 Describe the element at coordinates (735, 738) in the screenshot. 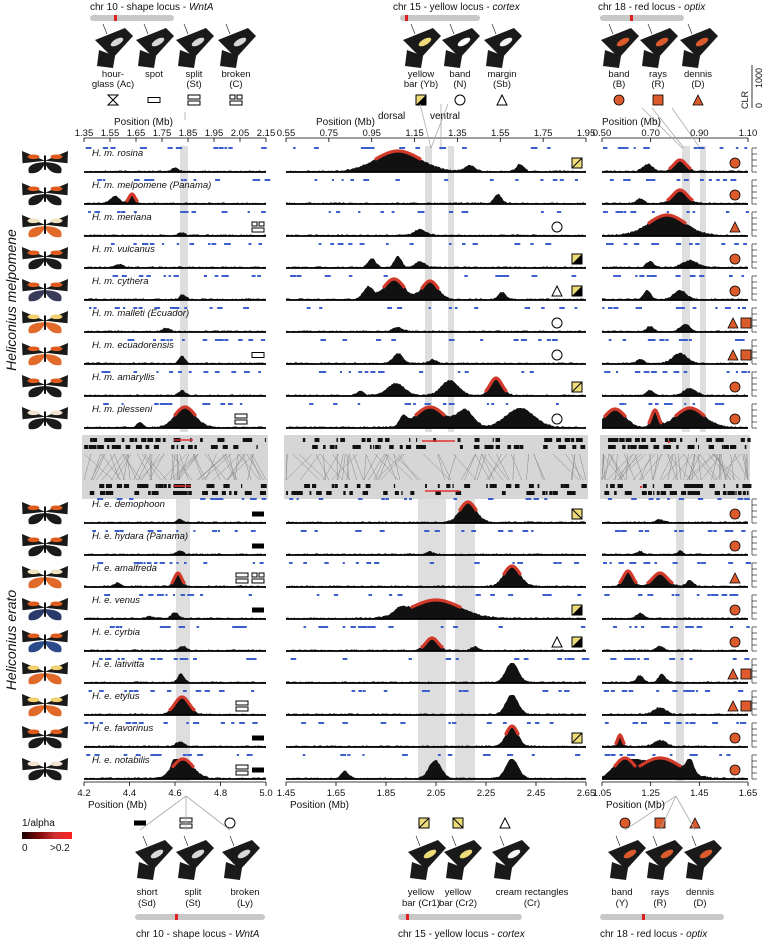

I see `red-band-symbol` at that location.